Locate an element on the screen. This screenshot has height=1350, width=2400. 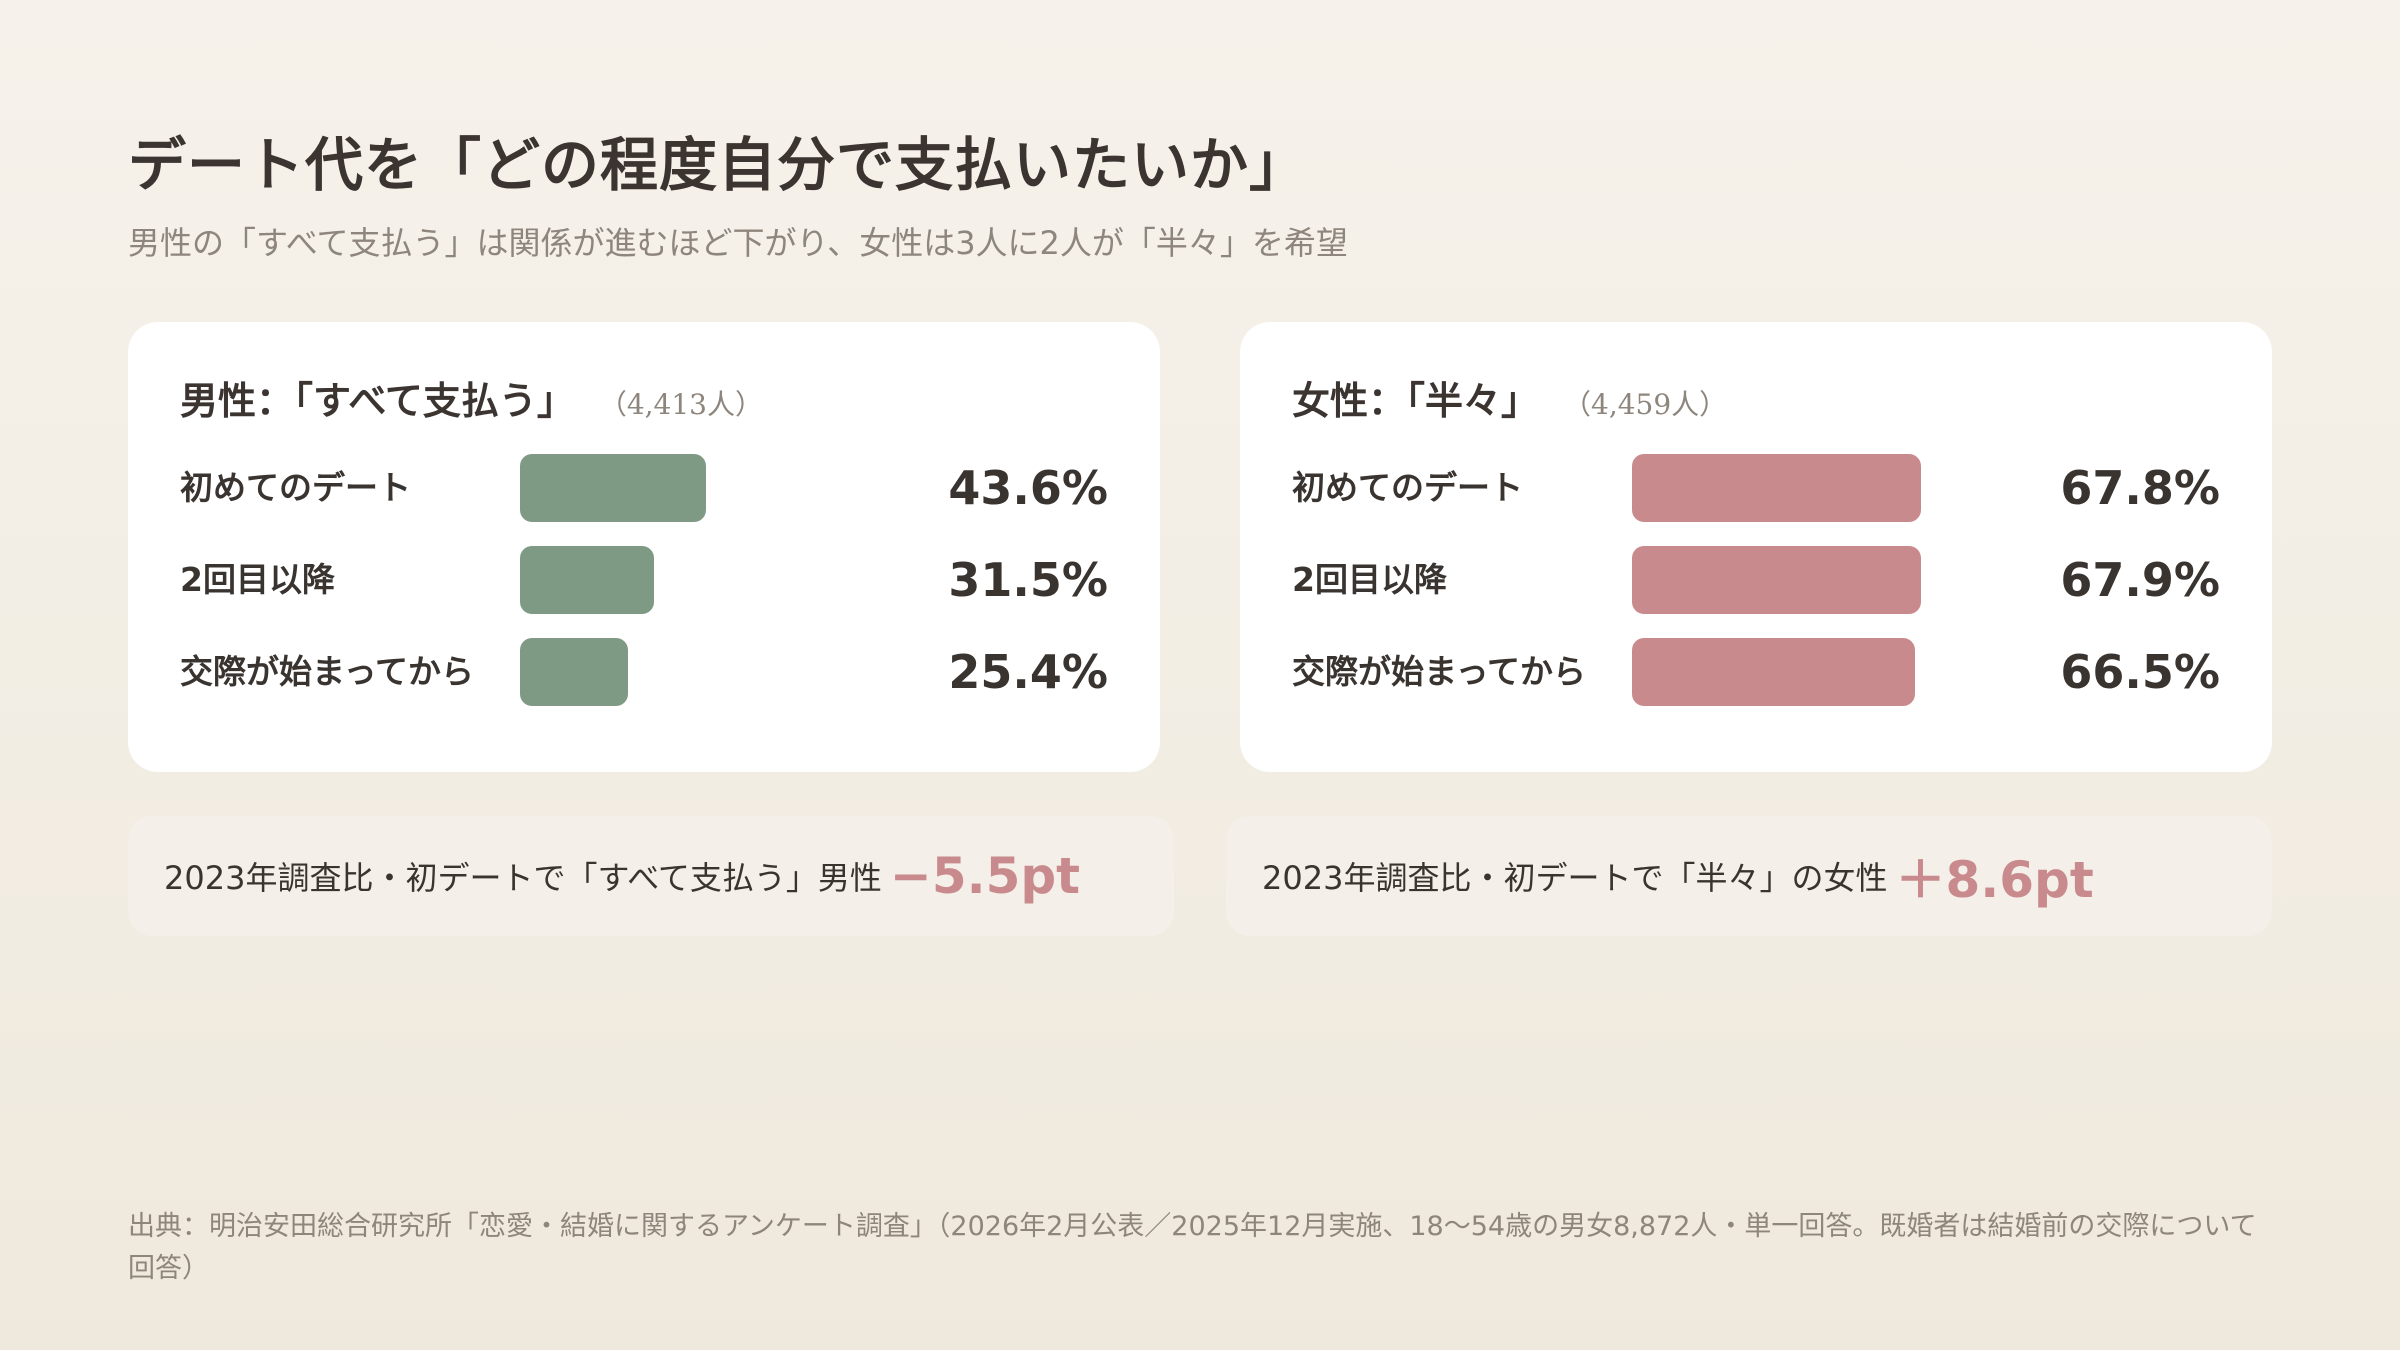
male-change-text: 2023年調査比・初デートで「すべて支払う」男性 is located at coordinates (523, 878).